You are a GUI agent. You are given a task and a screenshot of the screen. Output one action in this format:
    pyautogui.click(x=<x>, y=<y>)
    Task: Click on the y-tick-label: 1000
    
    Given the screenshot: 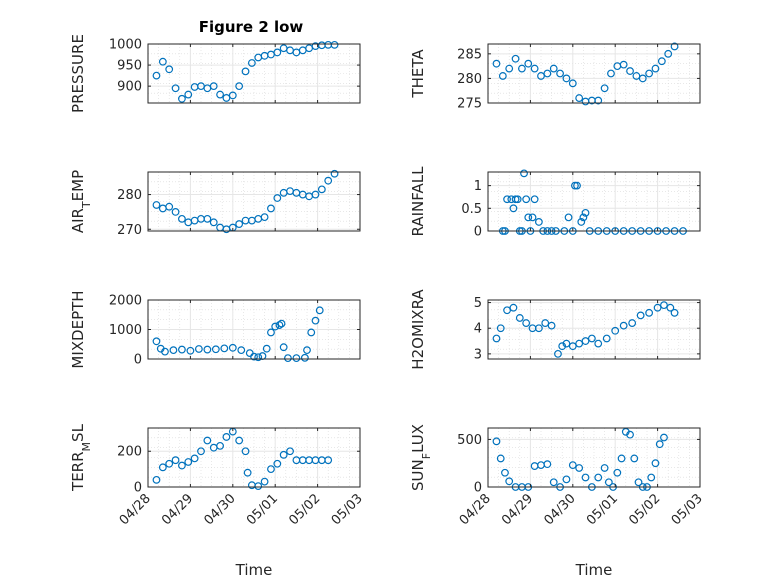 What is the action you would take?
    pyautogui.click(x=125, y=45)
    